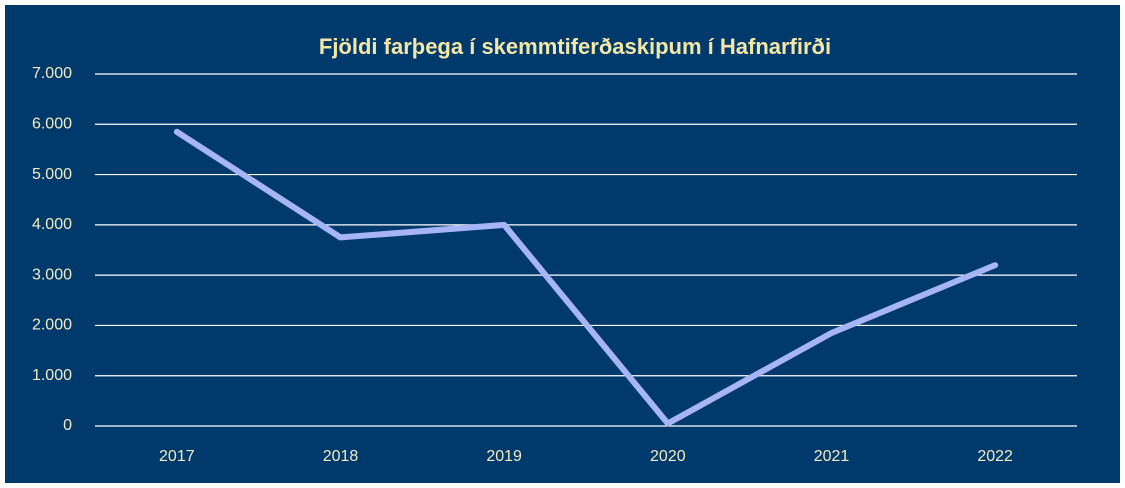 The image size is (1125, 488). Describe the element at coordinates (177, 456) in the screenshot. I see `x-tick-label: 2017` at that location.